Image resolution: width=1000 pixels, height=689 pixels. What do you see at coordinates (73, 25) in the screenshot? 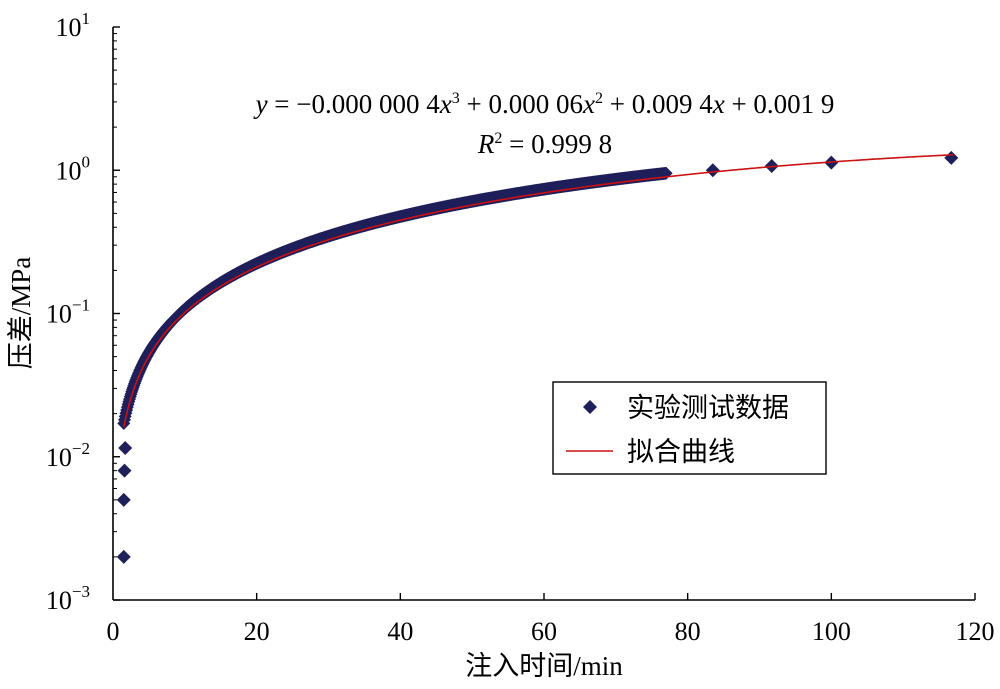
I see `y-tick-label: 10¹` at bounding box center [73, 25].